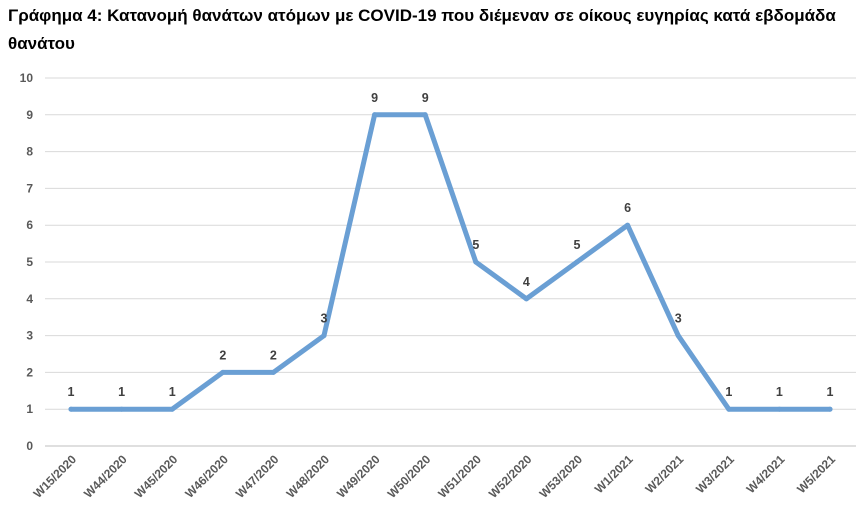 Image resolution: width=863 pixels, height=513 pixels. Describe the element at coordinates (27, 78) in the screenshot. I see `y-tick-label: 10` at that location.